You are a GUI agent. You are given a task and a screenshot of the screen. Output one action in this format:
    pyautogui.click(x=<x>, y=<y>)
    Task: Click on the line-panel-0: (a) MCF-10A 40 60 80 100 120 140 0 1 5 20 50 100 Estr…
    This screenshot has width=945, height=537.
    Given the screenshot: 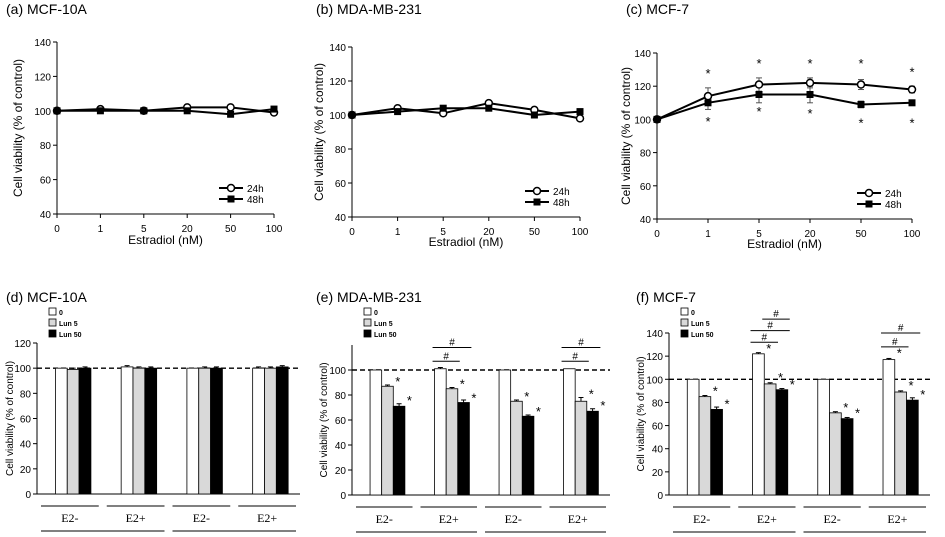 What is the action you would take?
    pyautogui.click(x=144, y=124)
    